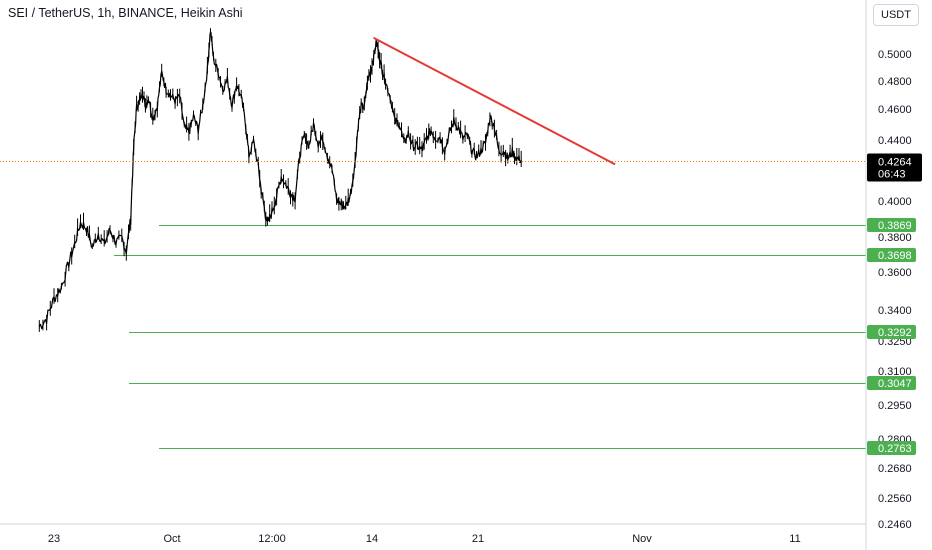  Describe the element at coordinates (794, 539) in the screenshot. I see `time-tick-label: 11` at that location.